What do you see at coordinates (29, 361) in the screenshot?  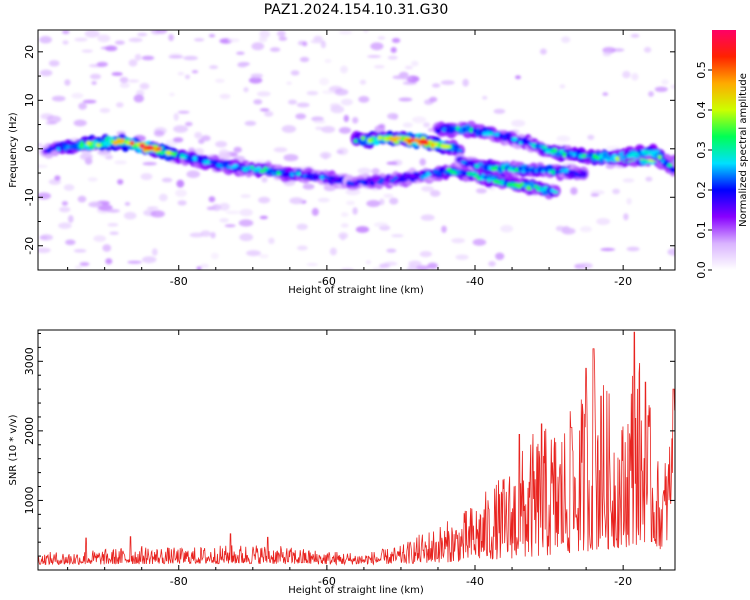 I see `snr-y-tick-label: 3000` at bounding box center [29, 361].